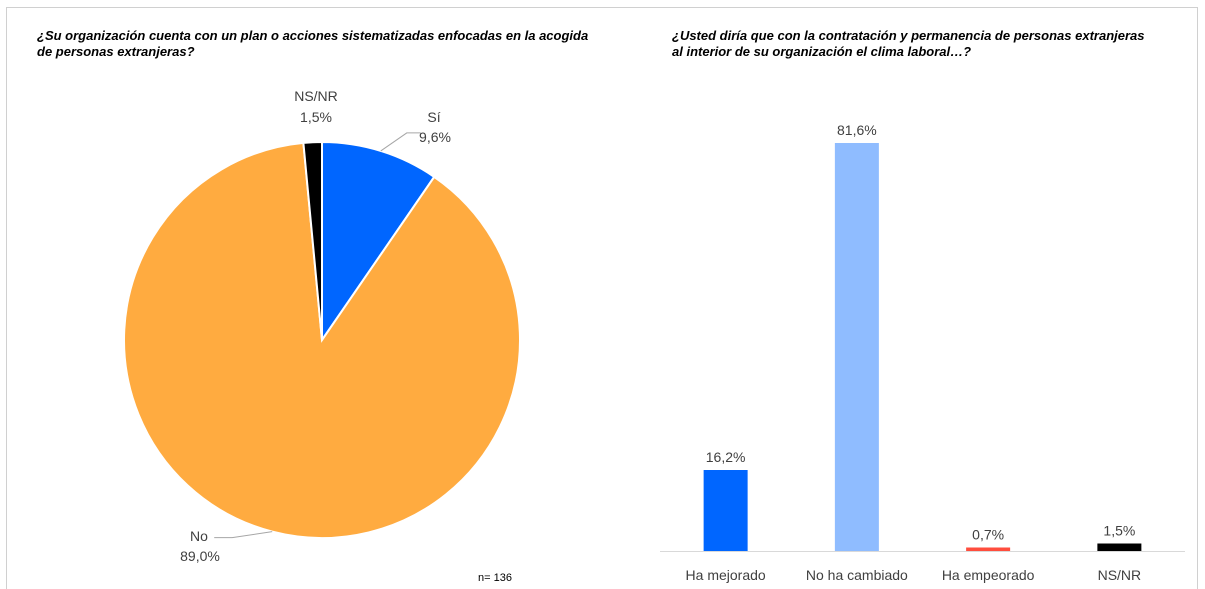 The width and height of the screenshot is (1205, 589). I want to click on pie-label-1: No, so click(199, 536).